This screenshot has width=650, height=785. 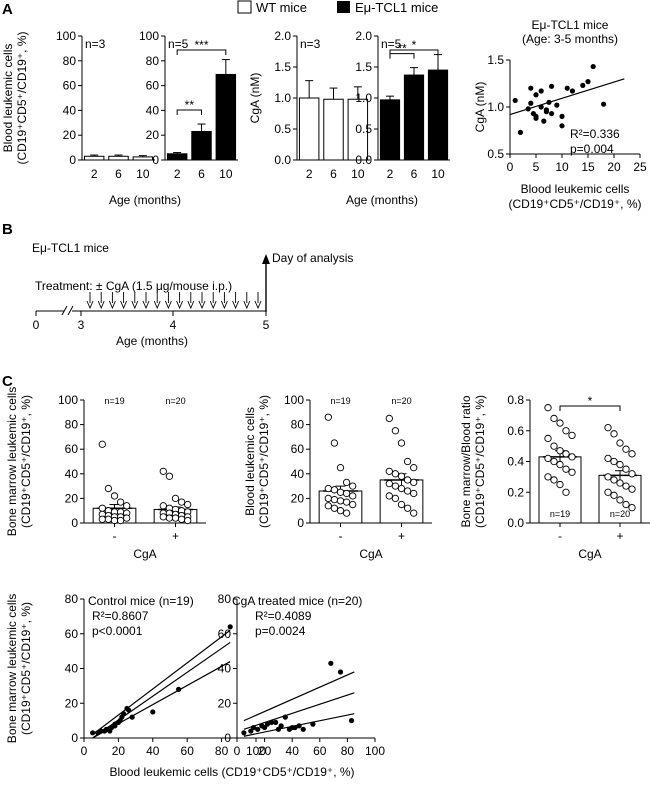 What do you see at coordinates (265, 751) in the screenshot?
I see `x-tick-label: 20` at bounding box center [265, 751].